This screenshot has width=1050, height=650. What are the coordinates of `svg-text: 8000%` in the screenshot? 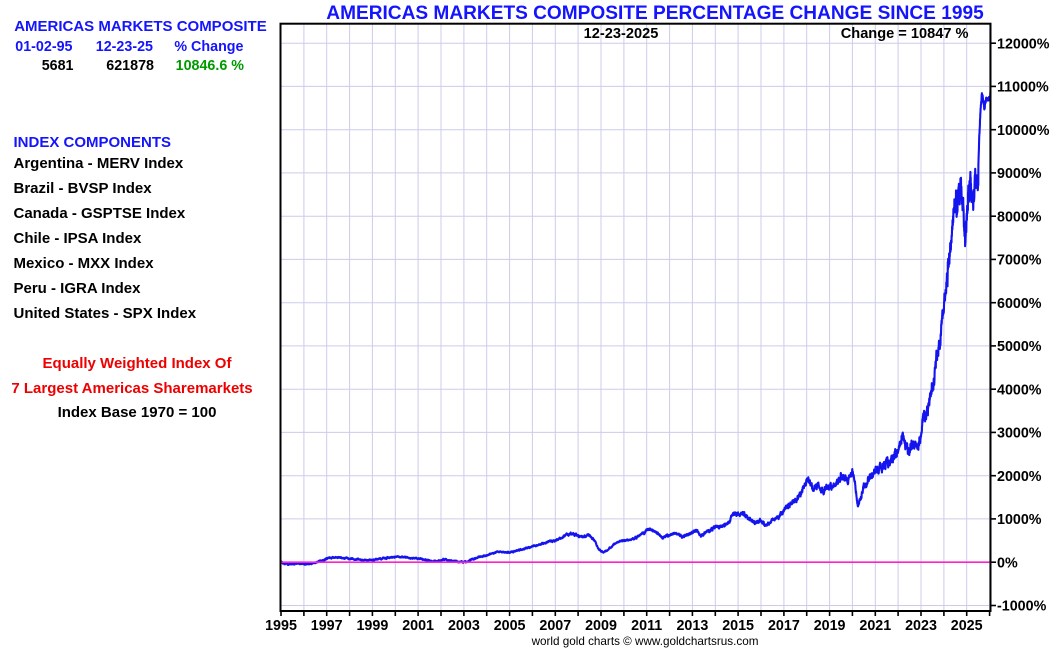 It's located at (1019, 217).